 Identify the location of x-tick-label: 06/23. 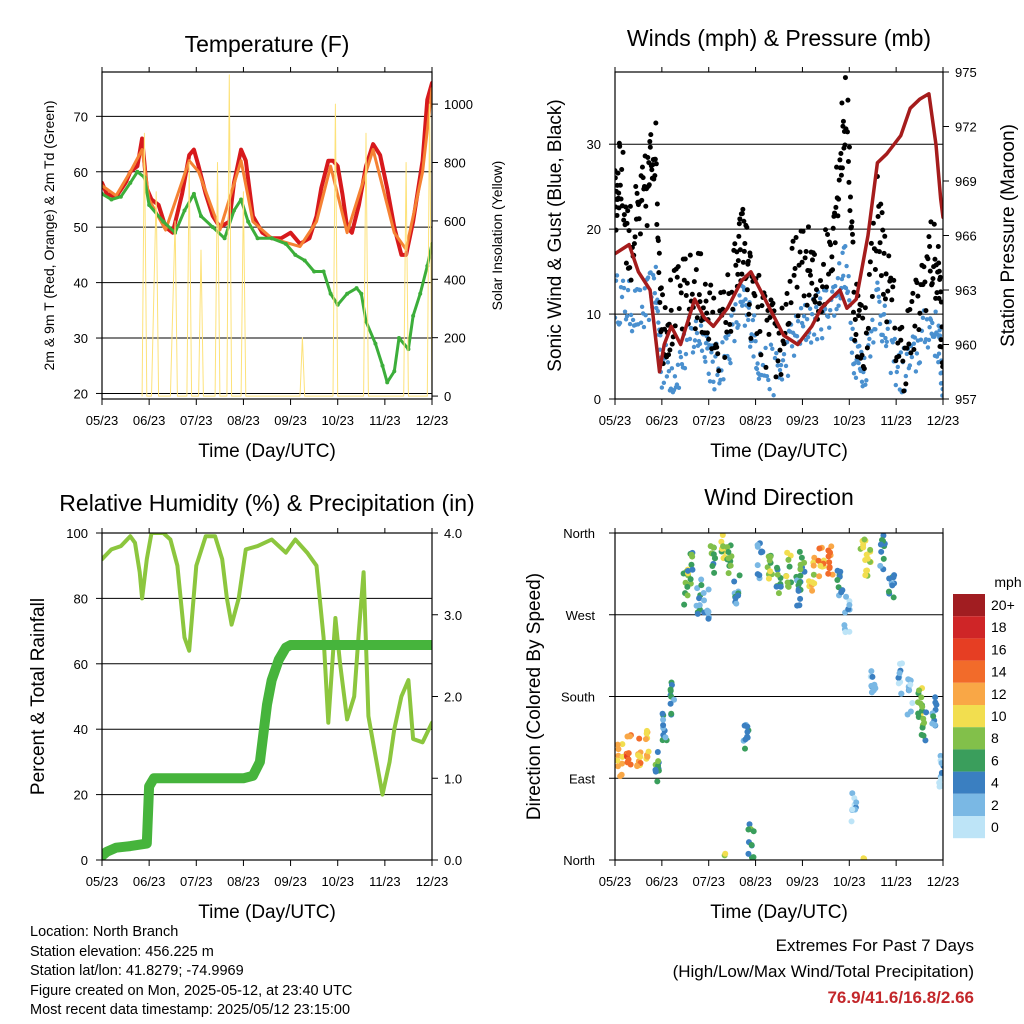
(149, 881).